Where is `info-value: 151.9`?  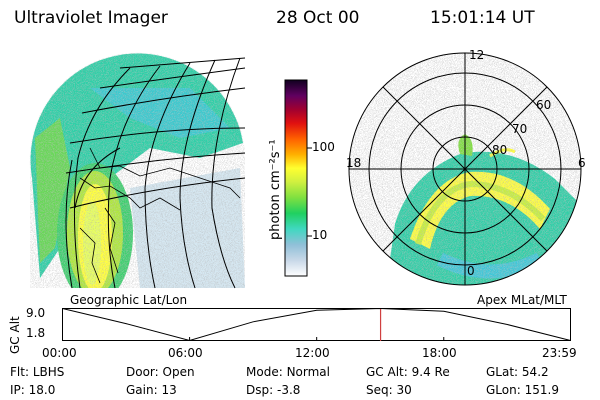
info-value: 151.9 is located at coordinates (541, 390).